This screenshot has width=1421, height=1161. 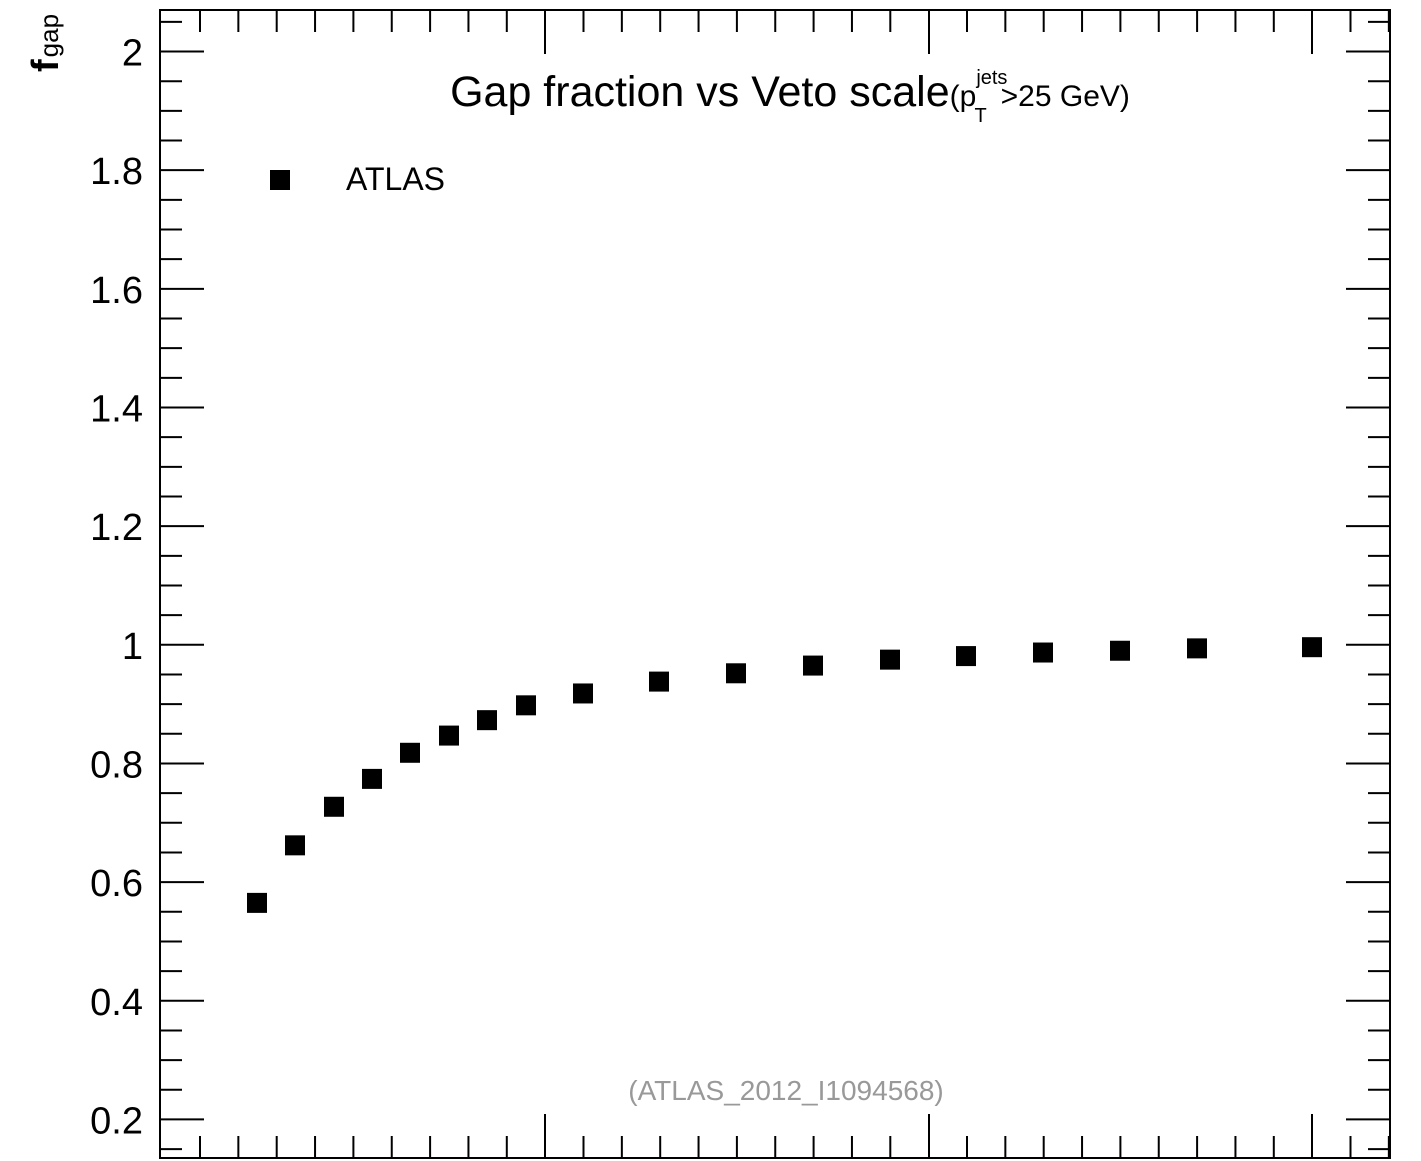 I want to click on y-tick-label: 0.8, so click(x=116, y=765).